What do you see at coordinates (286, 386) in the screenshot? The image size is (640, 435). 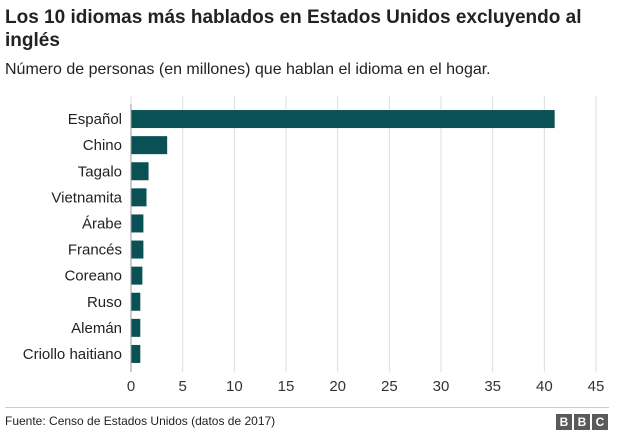 I see `x-tick-label: 15` at bounding box center [286, 386].